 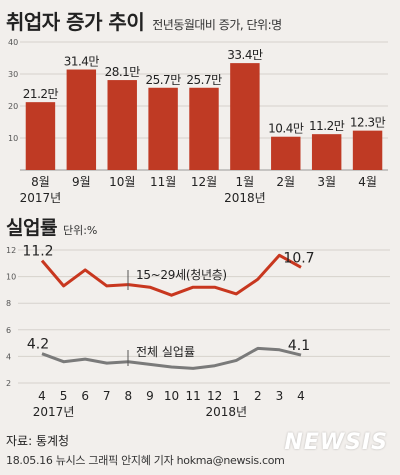 I want to click on bar-x-label: 12월, so click(x=204, y=182).